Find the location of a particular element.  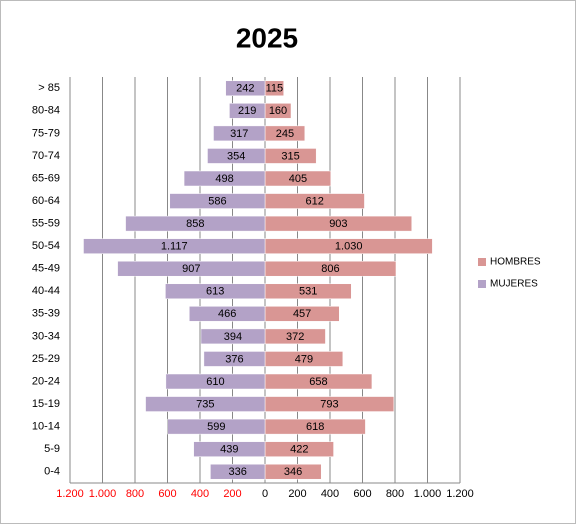

data-label: 907 is located at coordinates (191, 269).